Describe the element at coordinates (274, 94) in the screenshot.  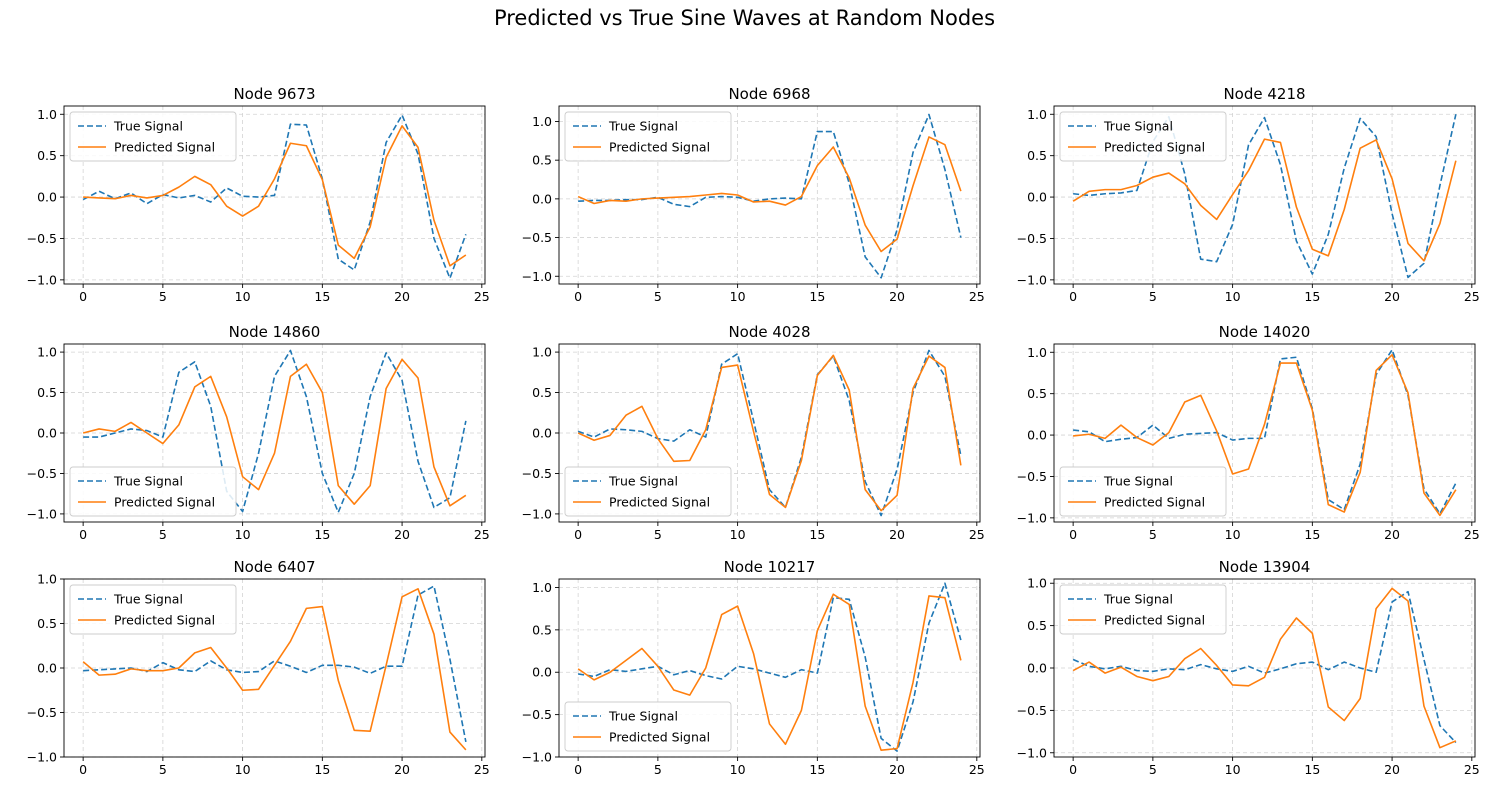
I see `subplot-title: Node 9673` at that location.